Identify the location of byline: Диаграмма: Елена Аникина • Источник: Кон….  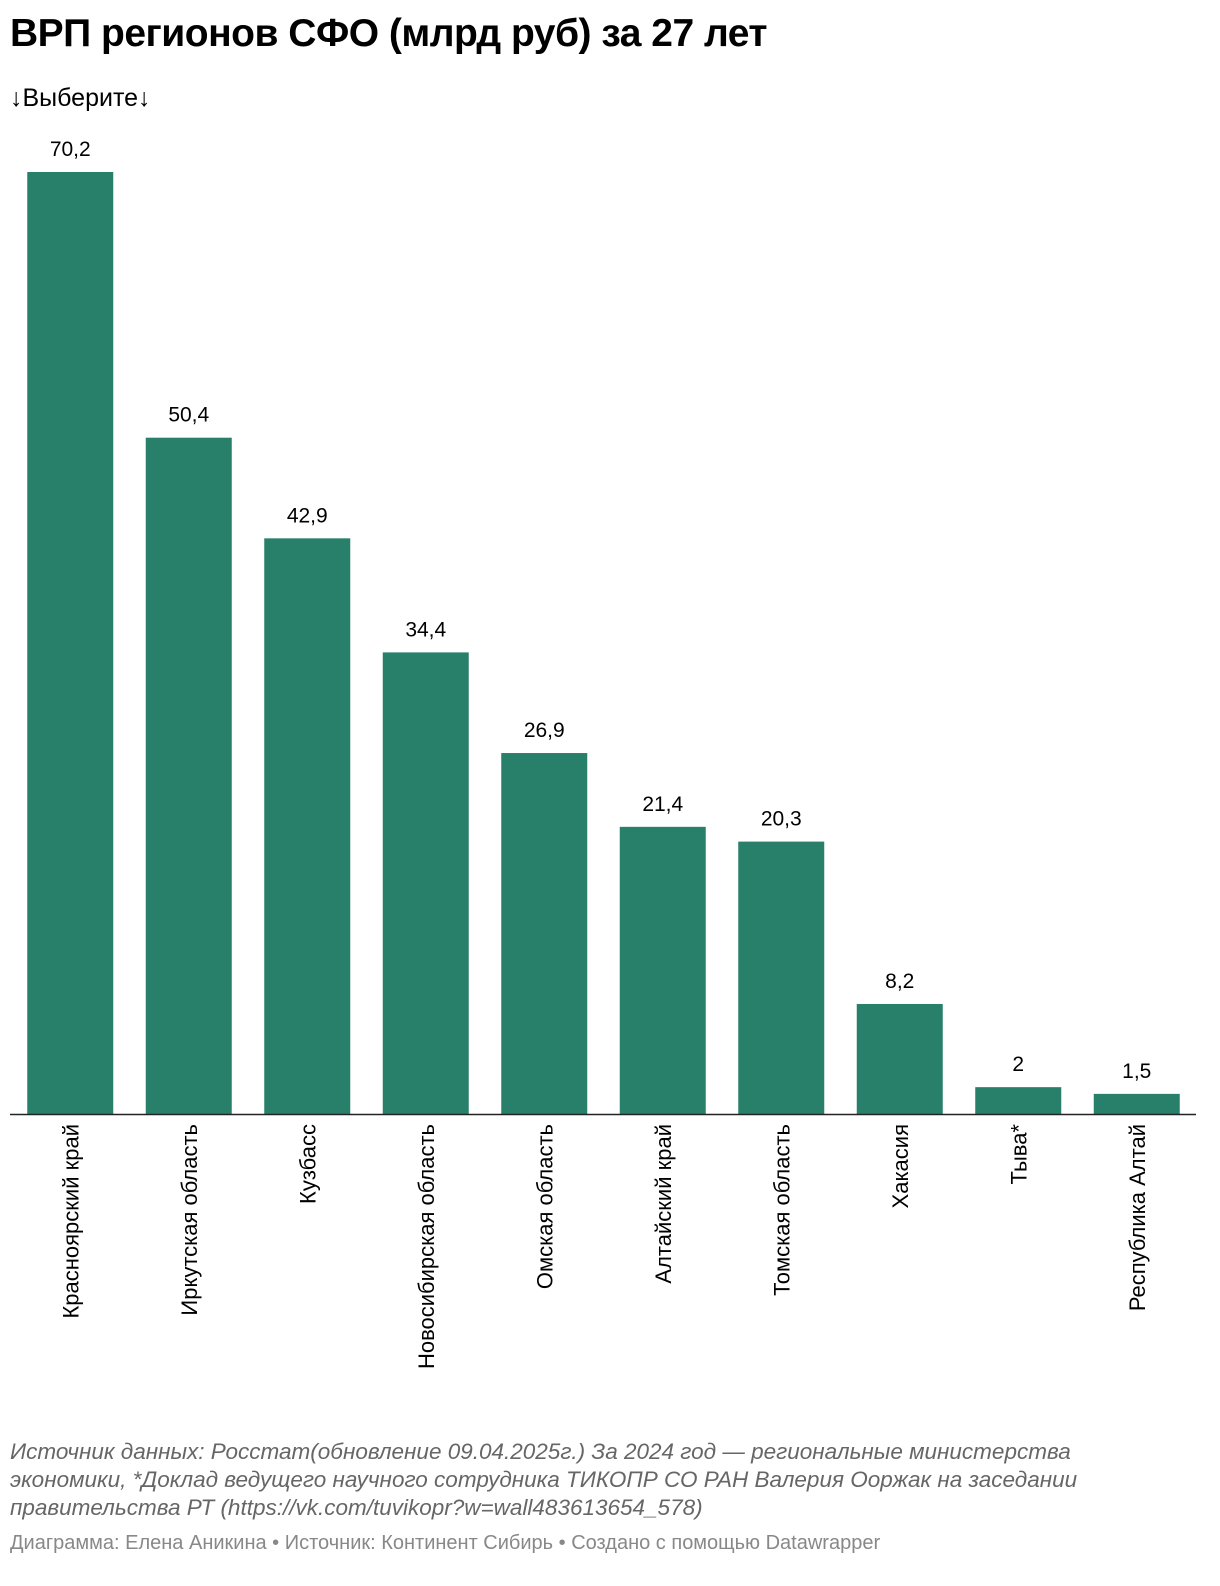
(445, 1543).